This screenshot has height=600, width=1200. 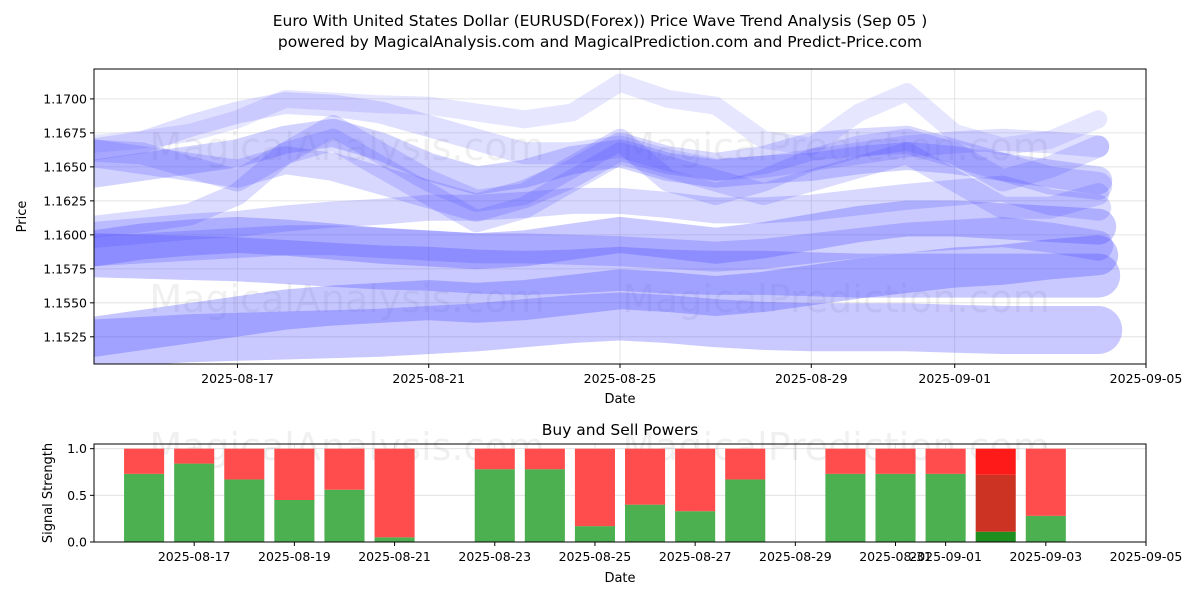 I want to click on bar-chart-title: Buy and Sell Powers, so click(x=620, y=430).